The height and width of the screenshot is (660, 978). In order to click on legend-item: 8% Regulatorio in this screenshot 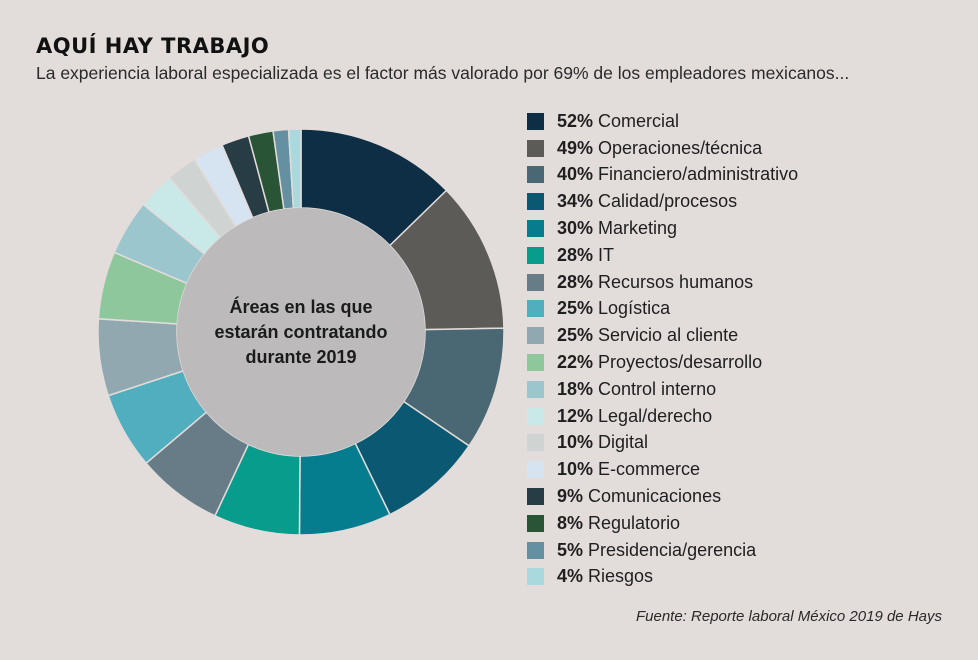, I will do `click(662, 523)`.